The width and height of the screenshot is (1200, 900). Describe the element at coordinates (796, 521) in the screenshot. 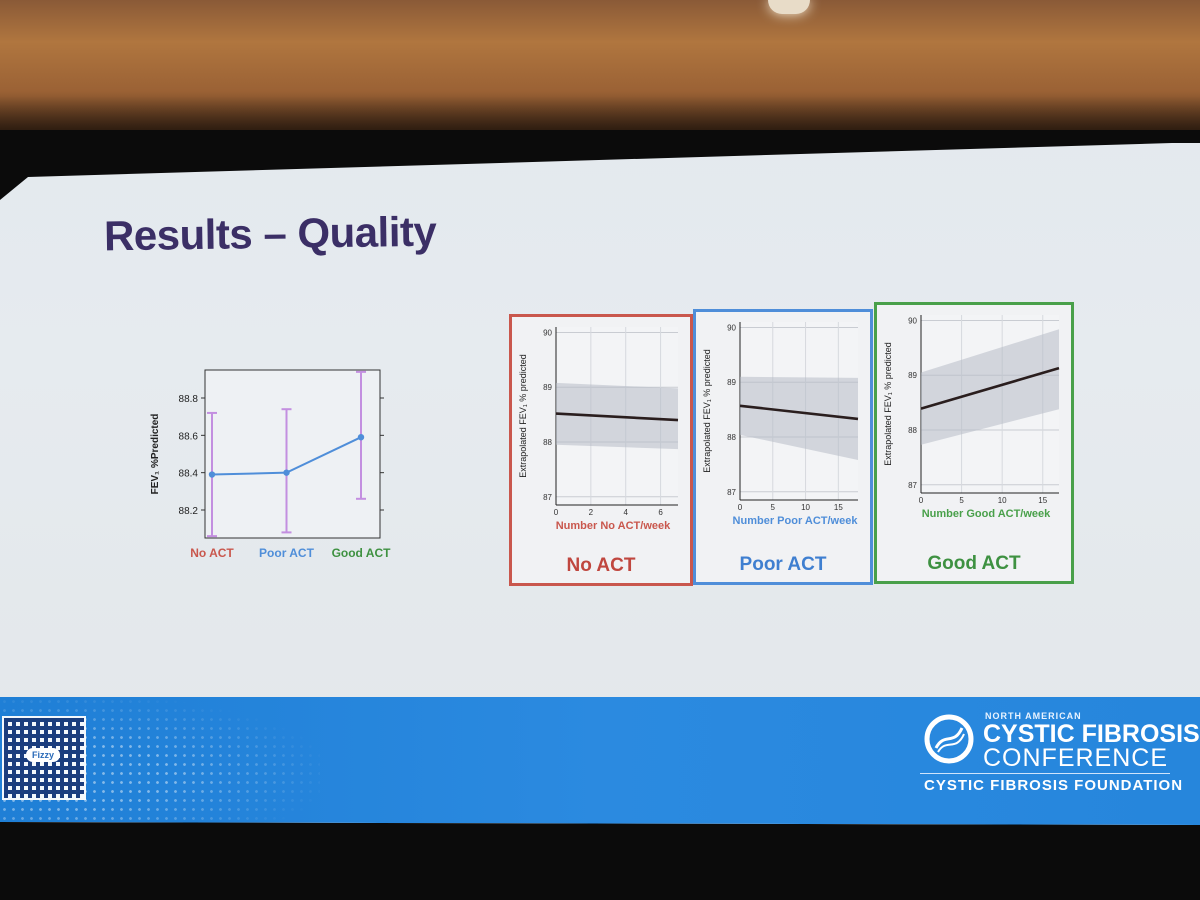

I see `panel-x-axis-label: Number Poor ACT/week` at that location.